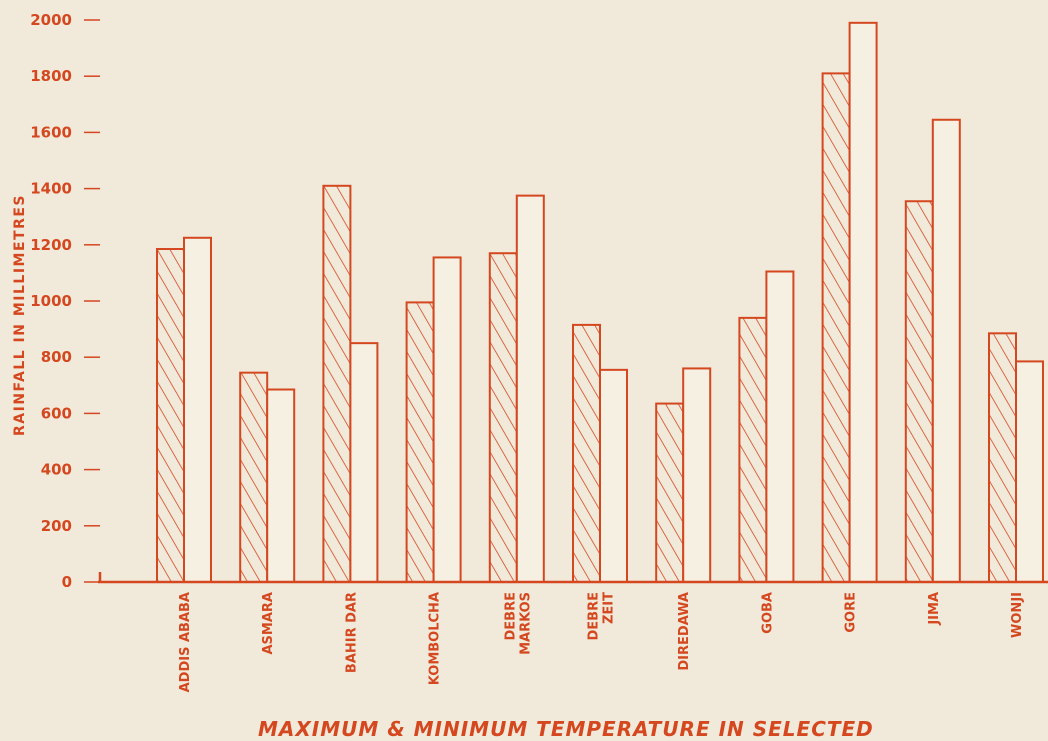 The image size is (1048, 741). Describe the element at coordinates (767, 613) in the screenshot. I see `category-label: GOBA` at that location.